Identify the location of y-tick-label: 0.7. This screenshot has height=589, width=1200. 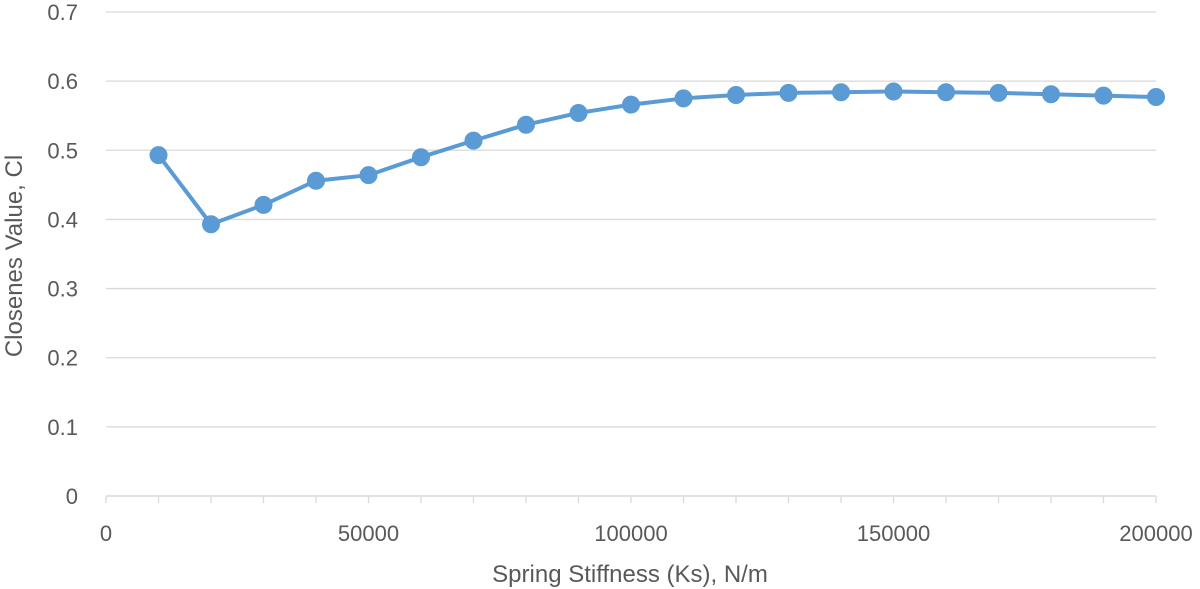
(62, 12).